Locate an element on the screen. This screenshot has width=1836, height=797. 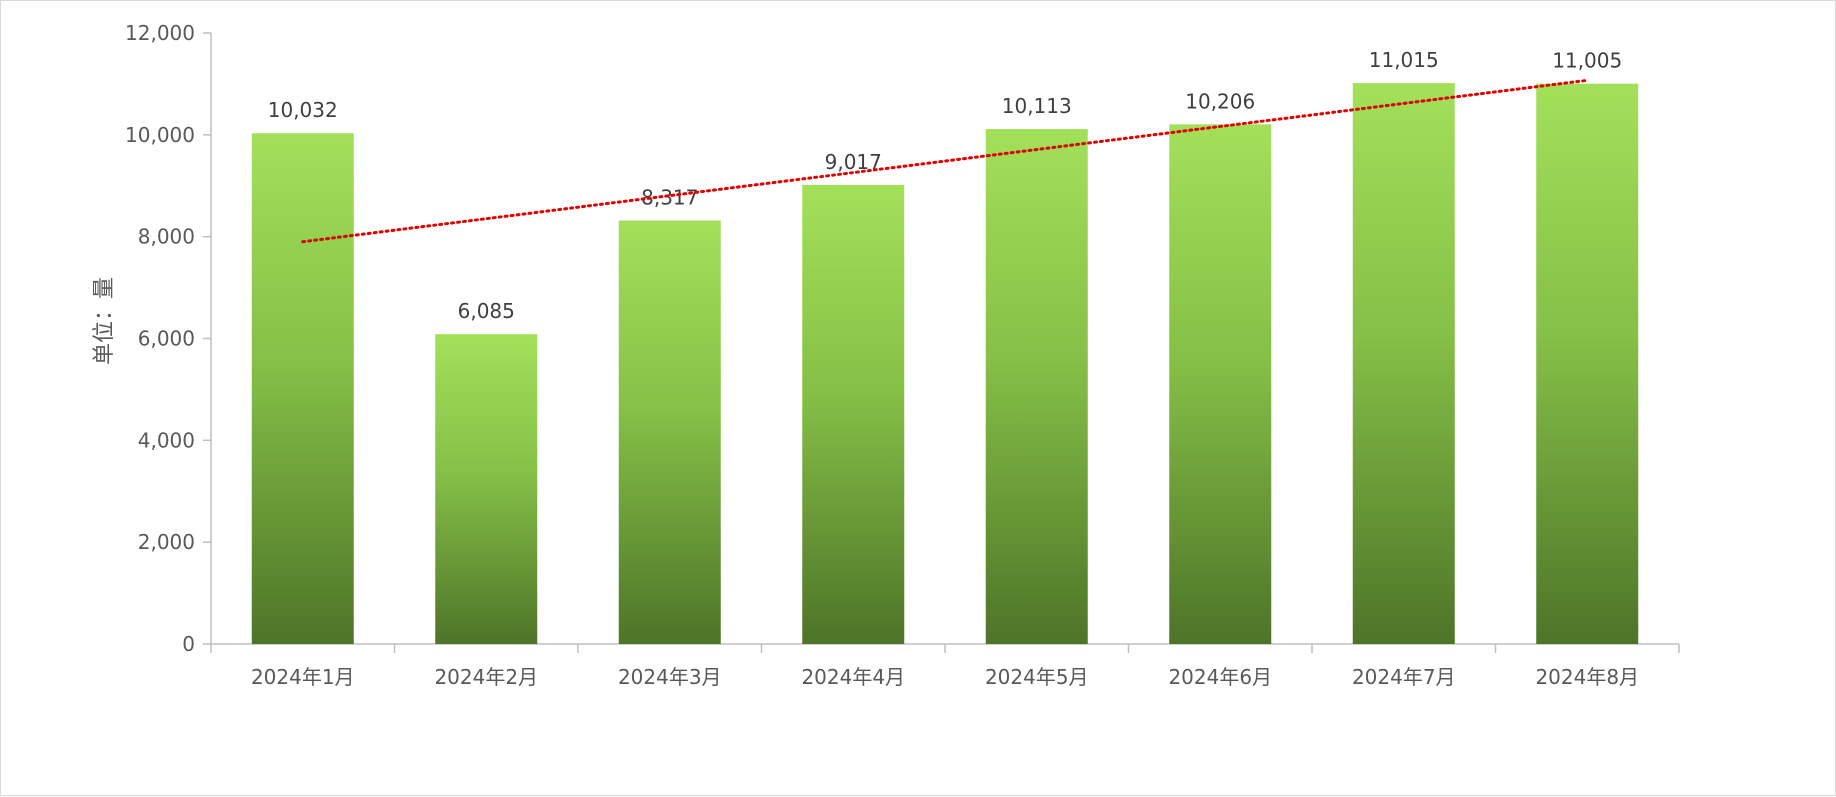
data-label: 9,017 is located at coordinates (853, 162).